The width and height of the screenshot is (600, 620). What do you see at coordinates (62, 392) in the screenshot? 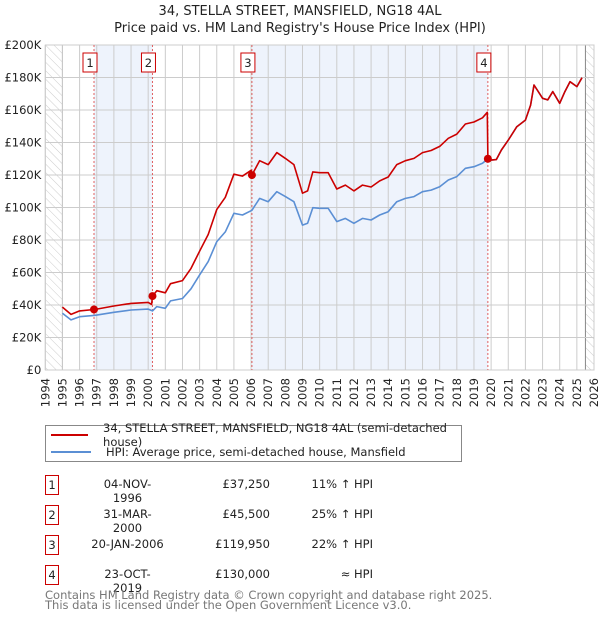
I see `x-tick-label: 1995` at bounding box center [62, 392].